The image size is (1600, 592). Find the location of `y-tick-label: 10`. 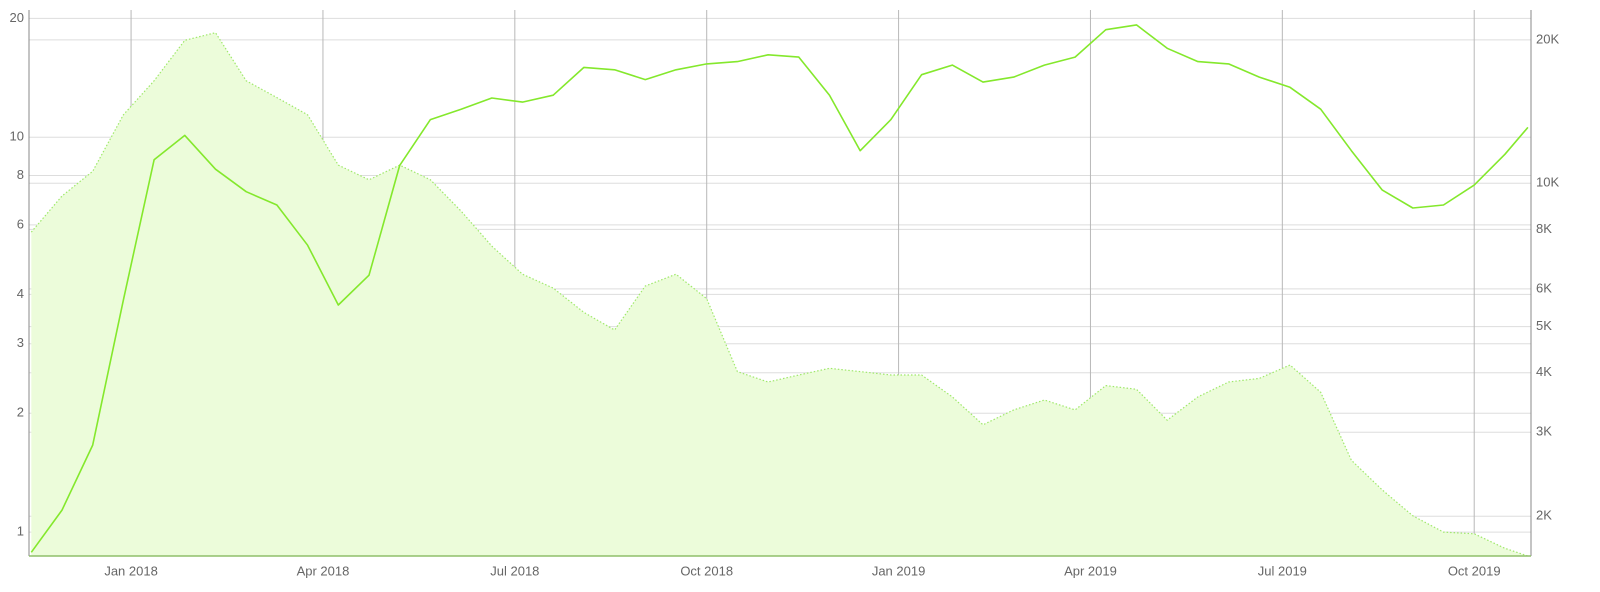

y-tick-label: 10 is located at coordinates (17, 136).